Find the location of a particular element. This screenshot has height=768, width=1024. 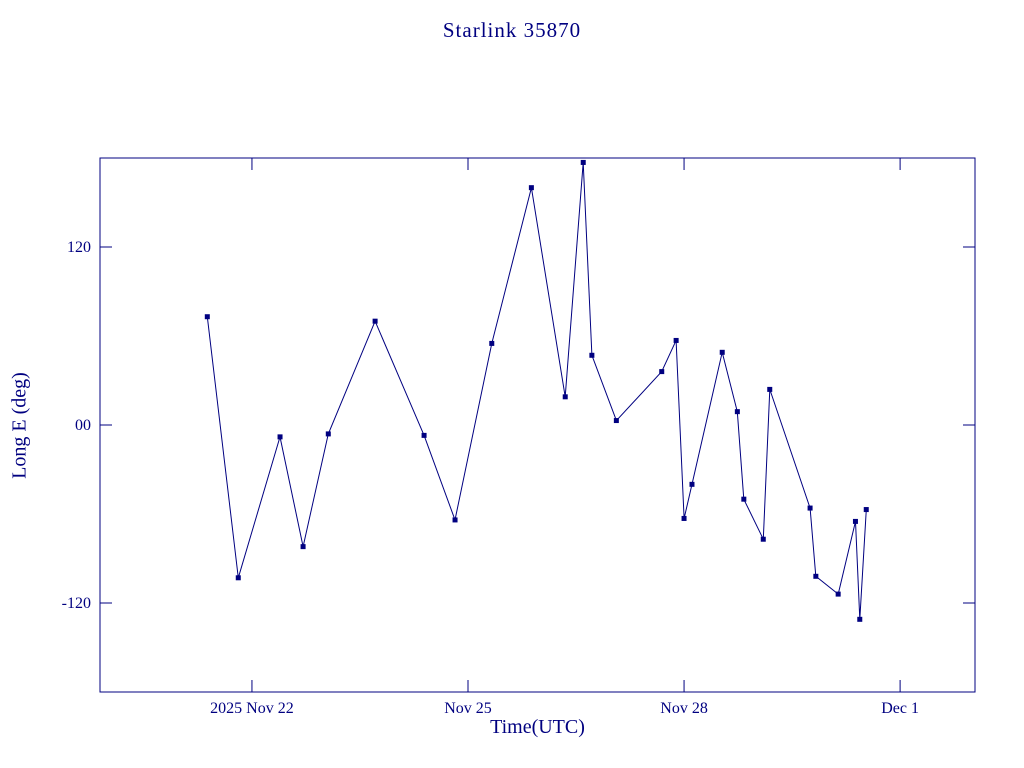

y-tick-label: -120 is located at coordinates (76, 603).